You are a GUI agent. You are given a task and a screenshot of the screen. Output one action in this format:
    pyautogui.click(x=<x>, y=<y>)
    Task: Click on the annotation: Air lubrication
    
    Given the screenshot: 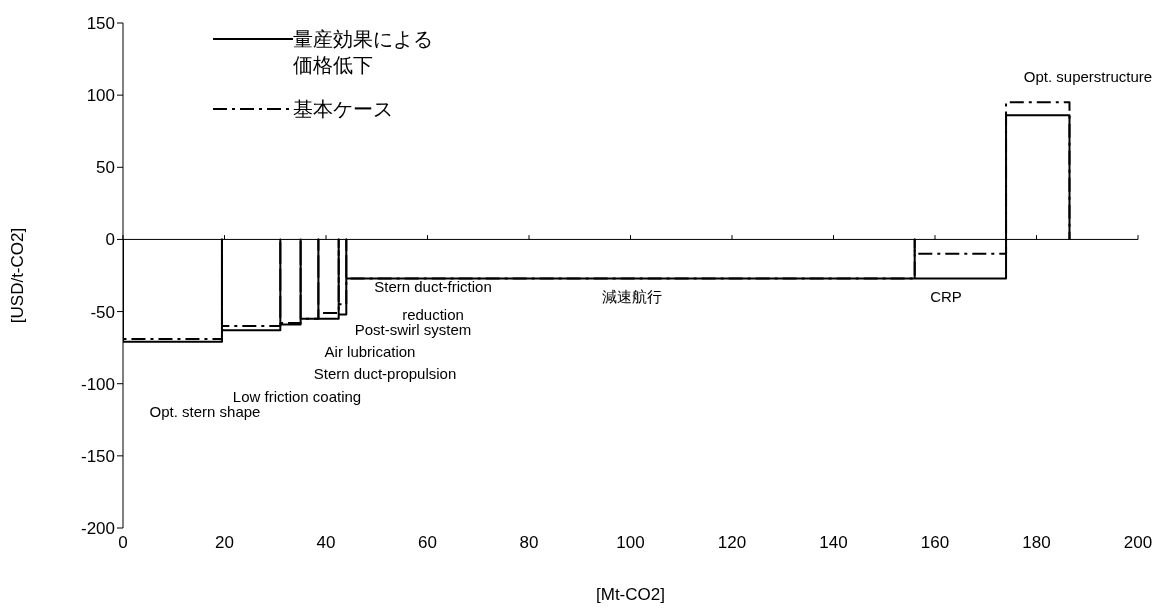 What is the action you would take?
    pyautogui.click(x=370, y=351)
    